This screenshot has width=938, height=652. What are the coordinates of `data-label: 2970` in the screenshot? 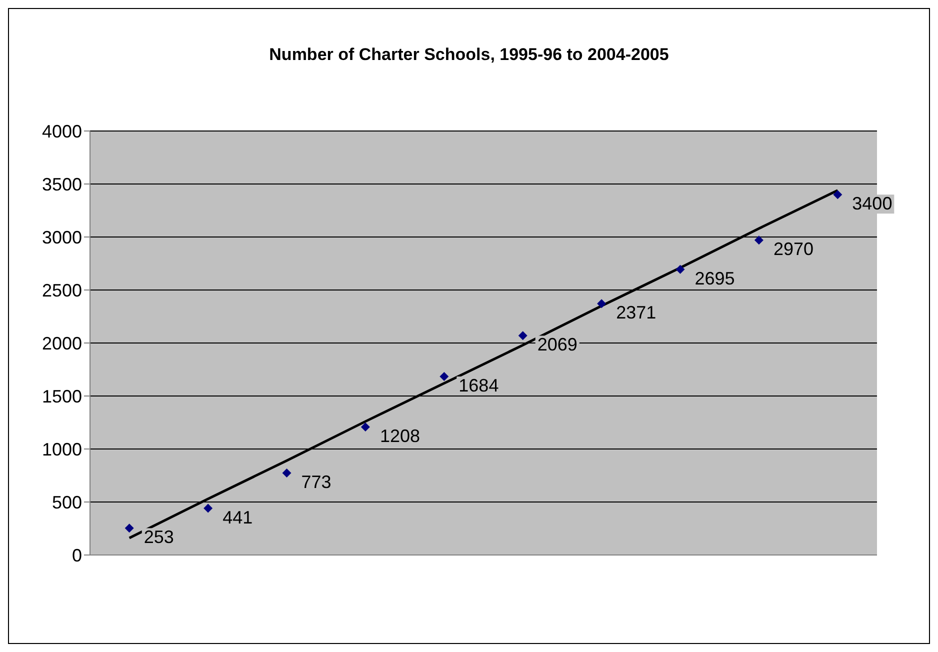 It's located at (793, 249).